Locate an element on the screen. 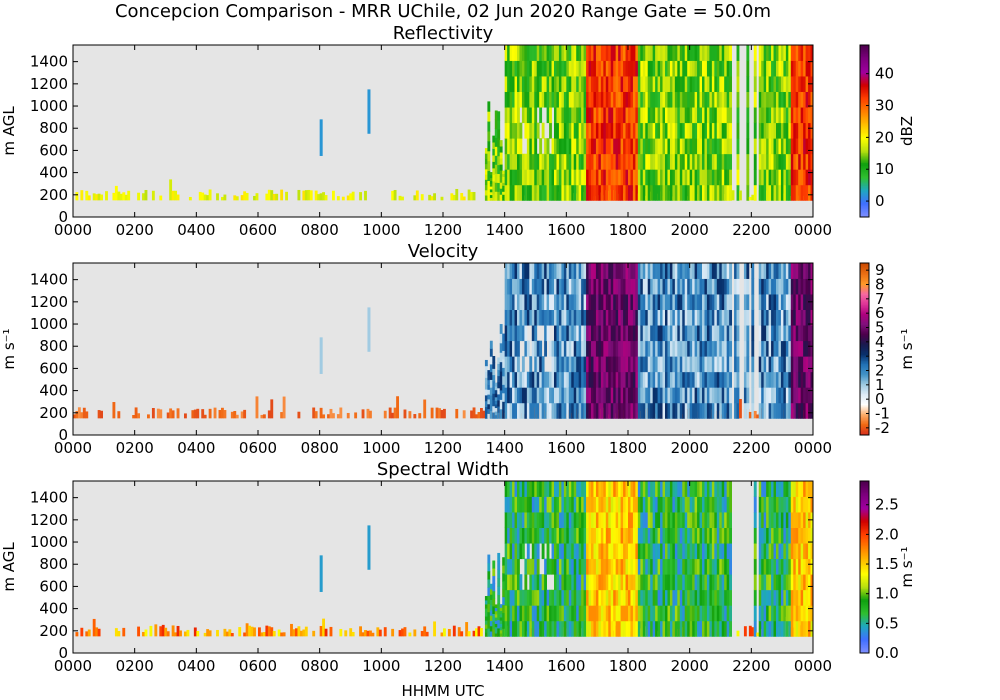  x-tick-label: 1600 is located at coordinates (566, 666).